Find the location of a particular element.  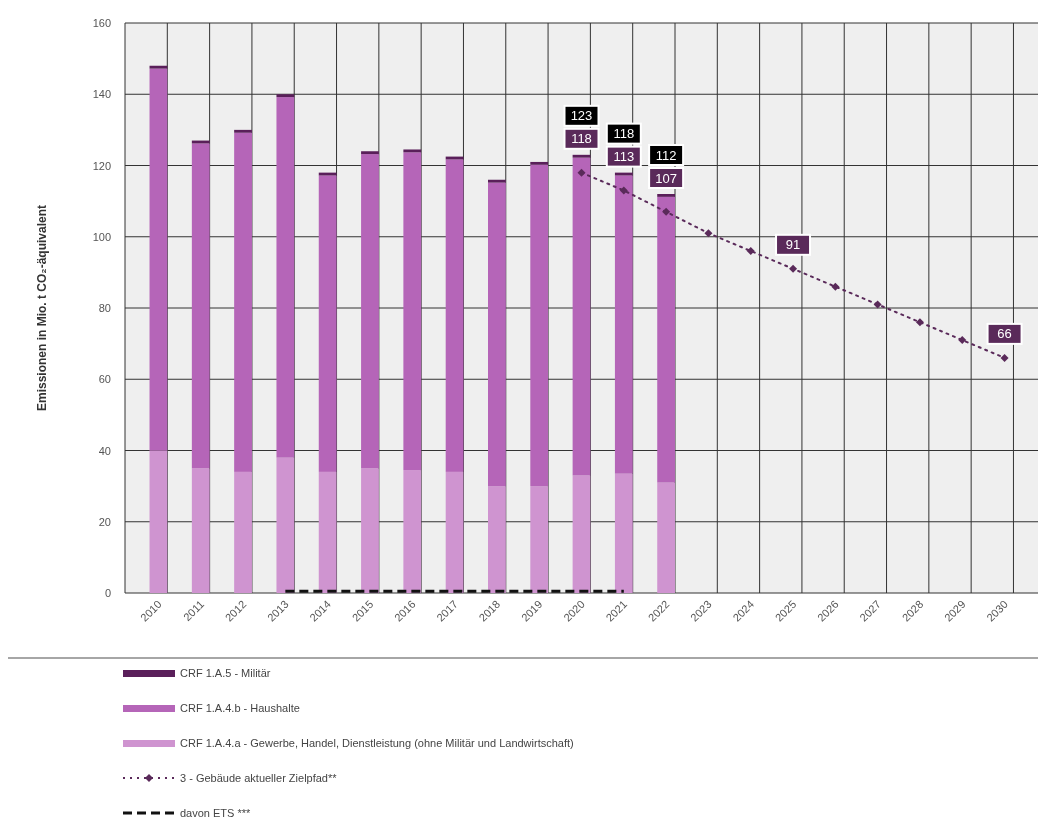

data-label: 91 is located at coordinates (793, 245).